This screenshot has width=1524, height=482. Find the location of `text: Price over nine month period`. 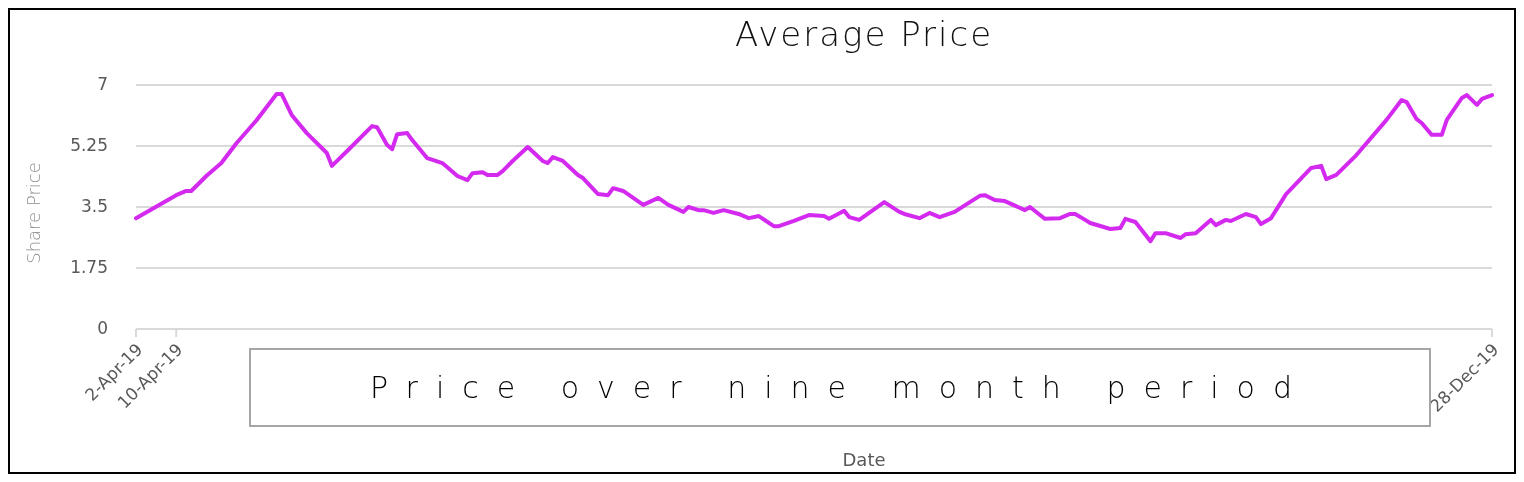

text: Price over nine month period is located at coordinates (840, 387).